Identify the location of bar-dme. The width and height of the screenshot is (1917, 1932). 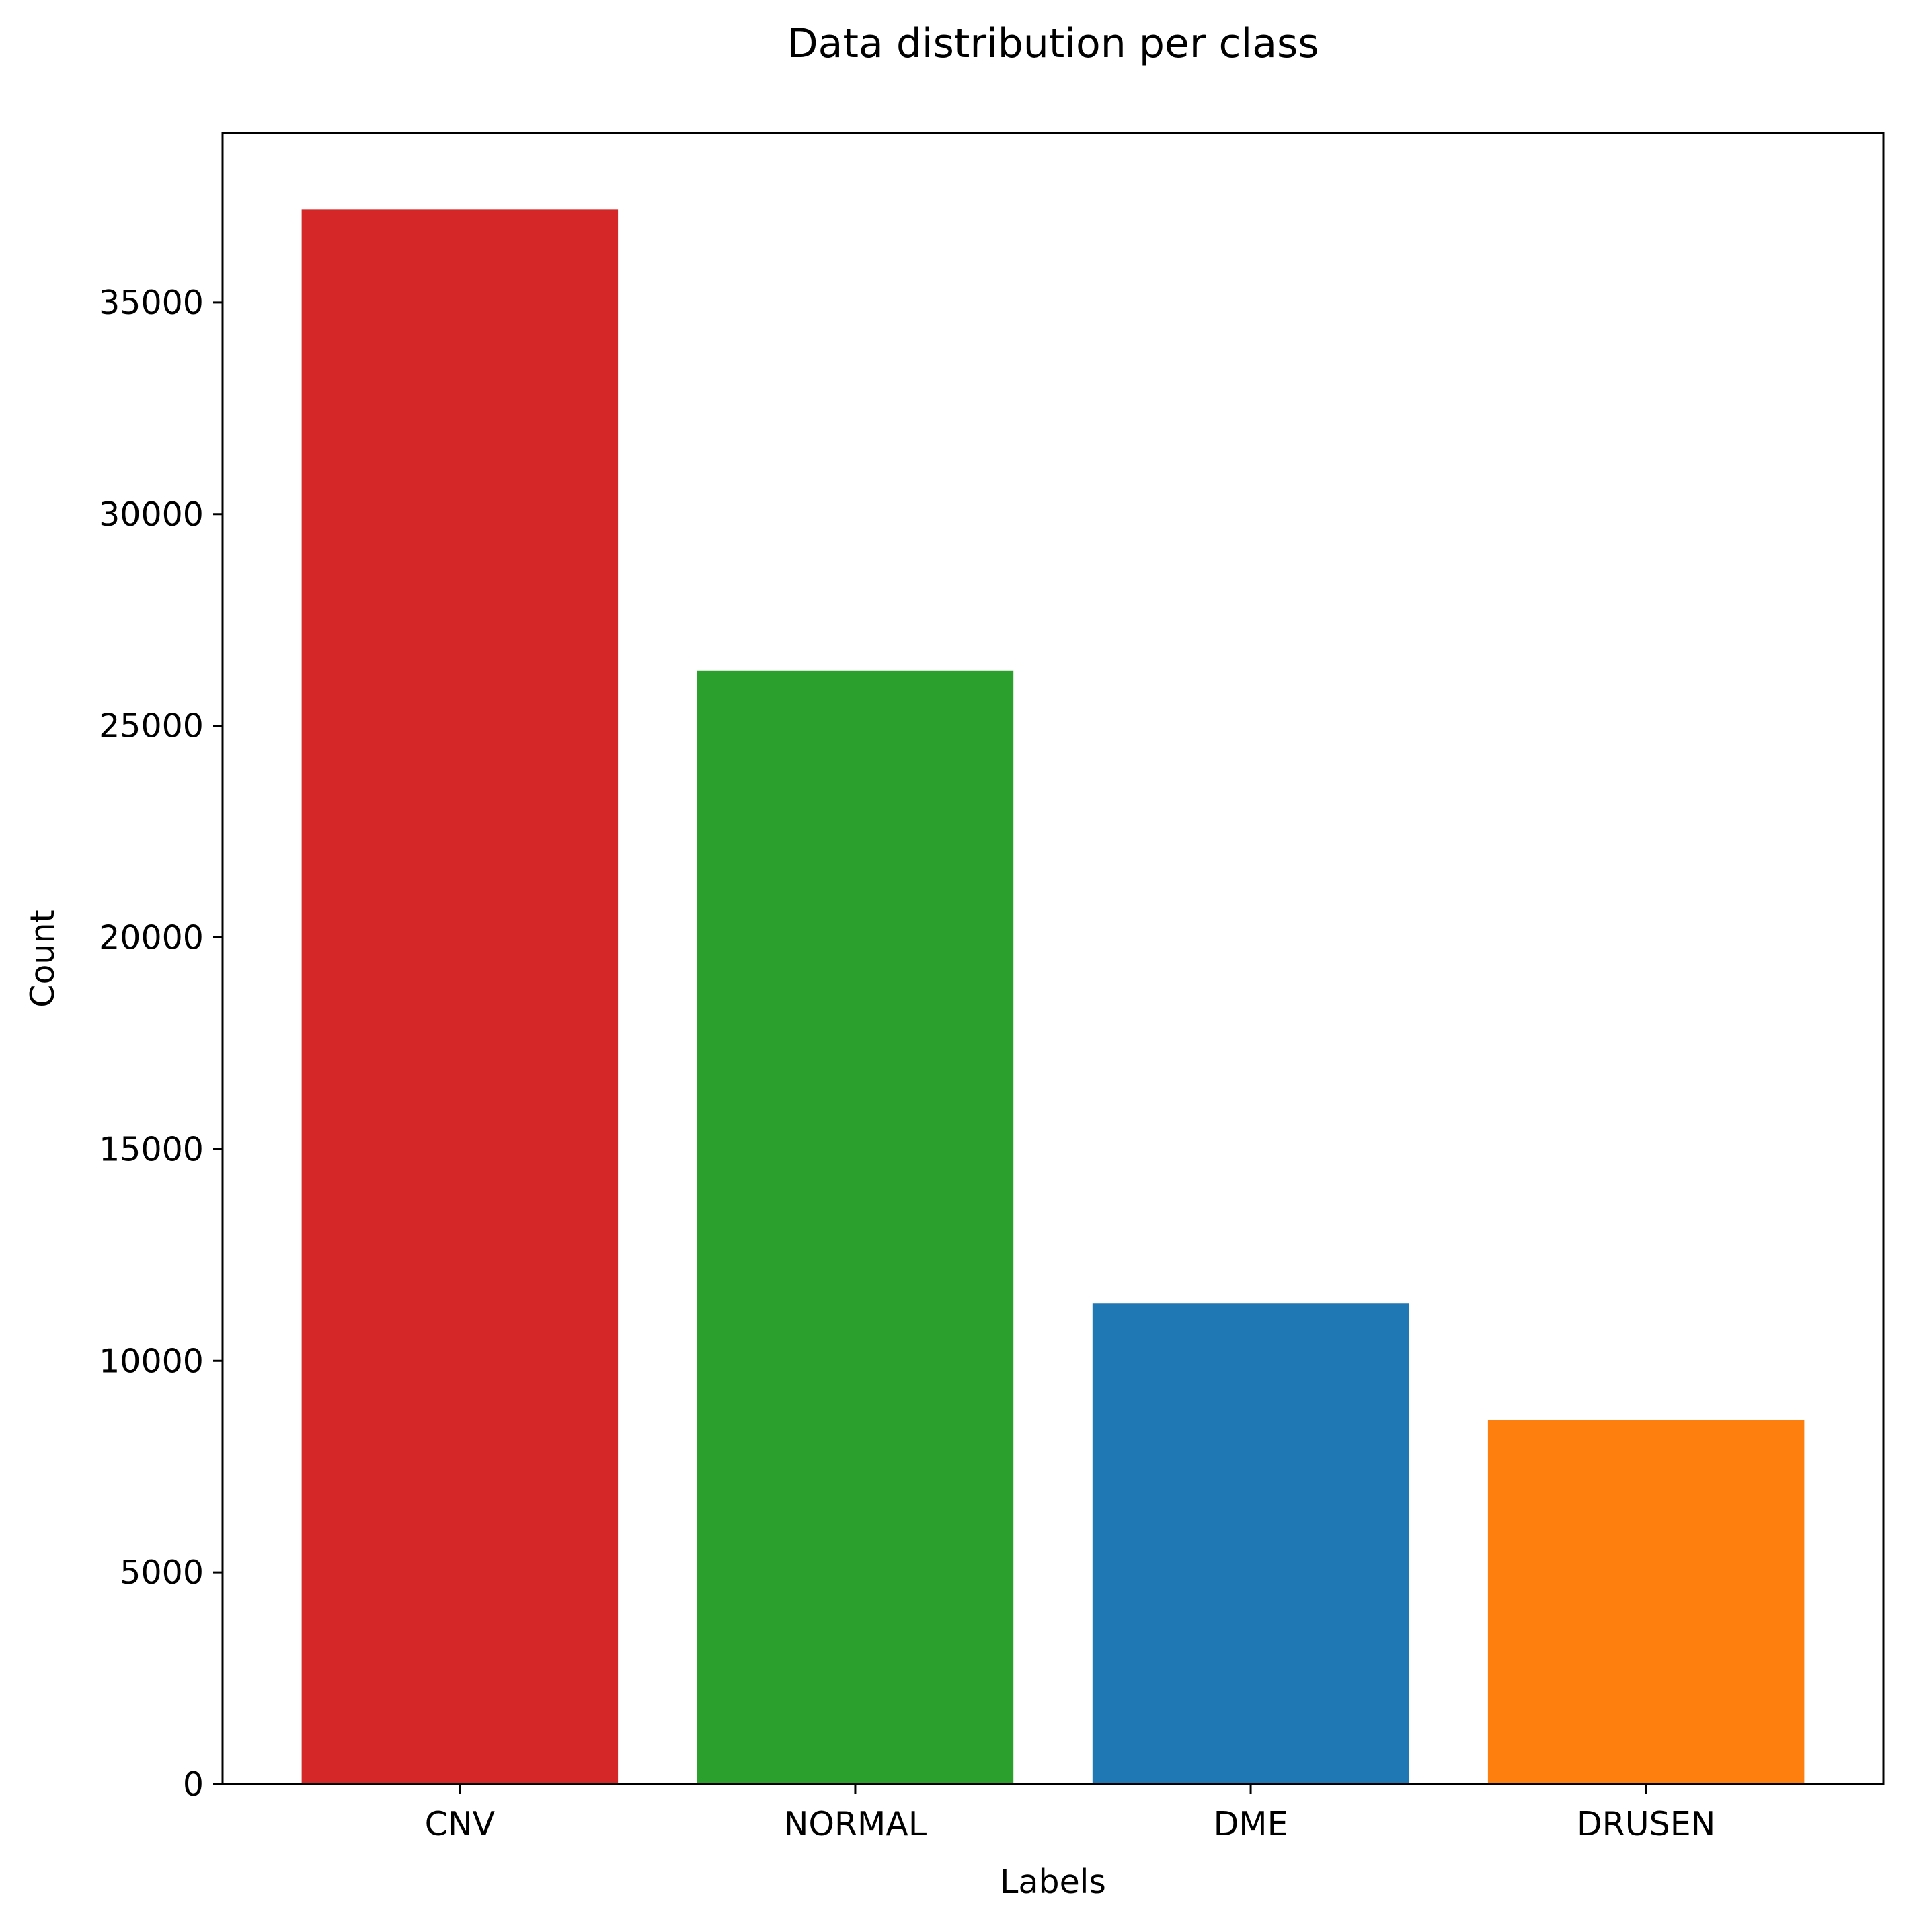
(1251, 1543).